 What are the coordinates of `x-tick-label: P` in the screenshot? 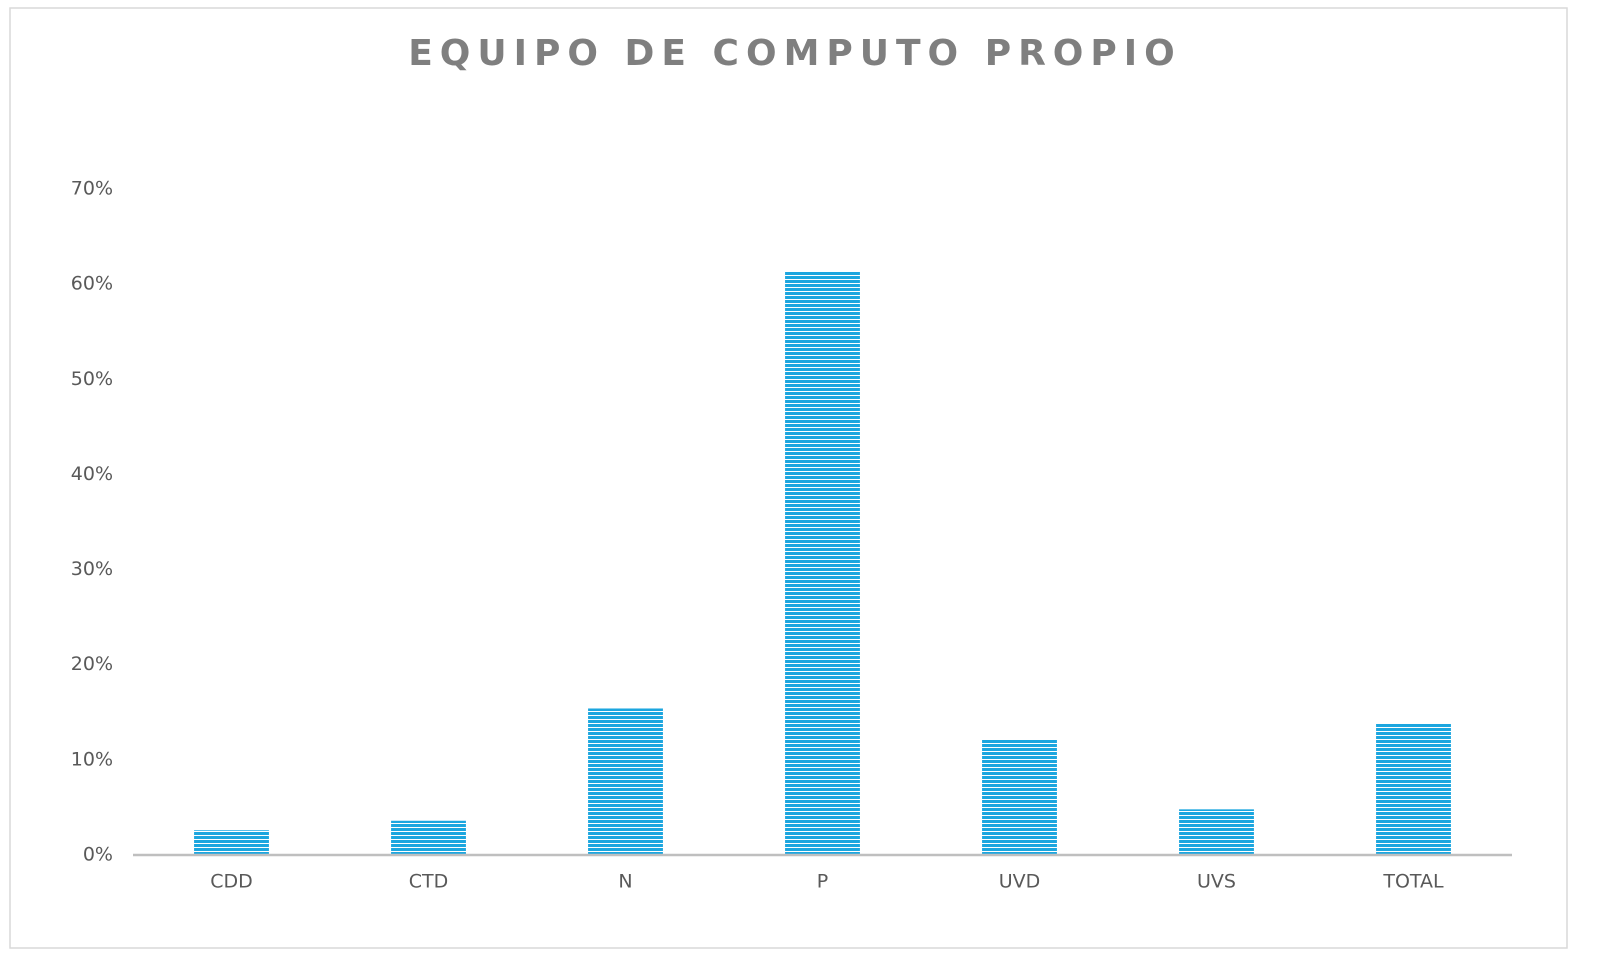 It's located at (822, 882).